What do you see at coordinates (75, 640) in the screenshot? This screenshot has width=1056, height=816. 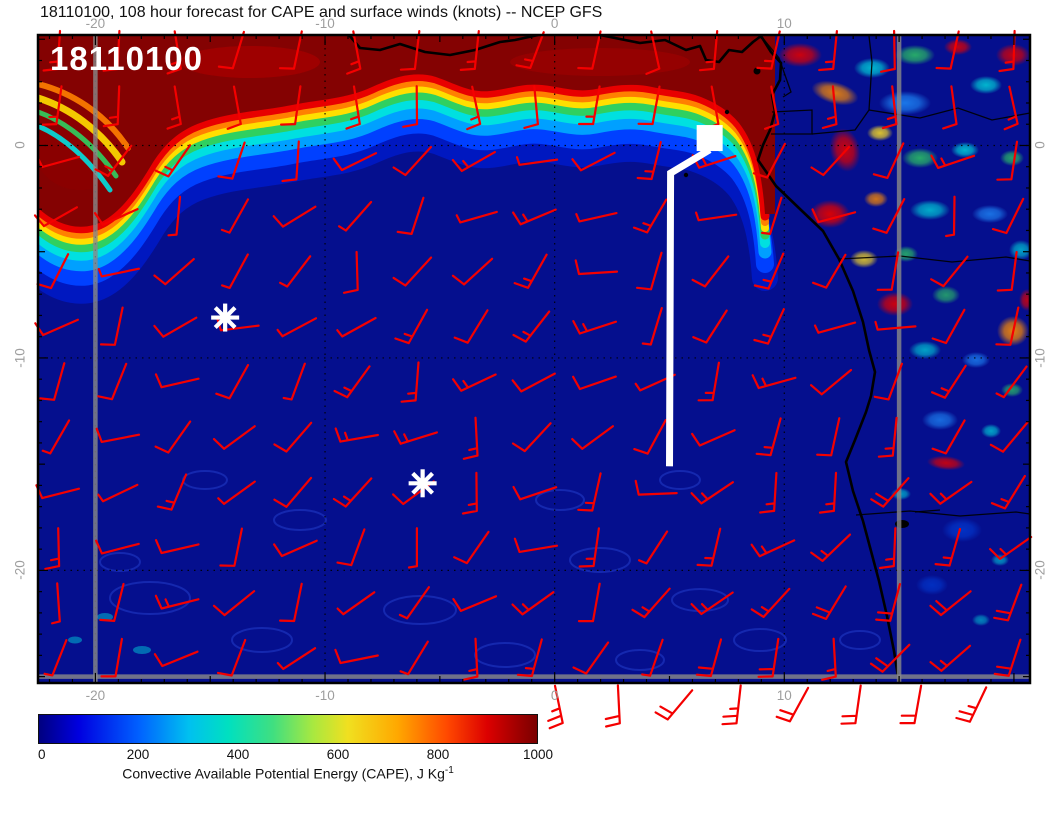 I see `ocean-speckle` at bounding box center [75, 640].